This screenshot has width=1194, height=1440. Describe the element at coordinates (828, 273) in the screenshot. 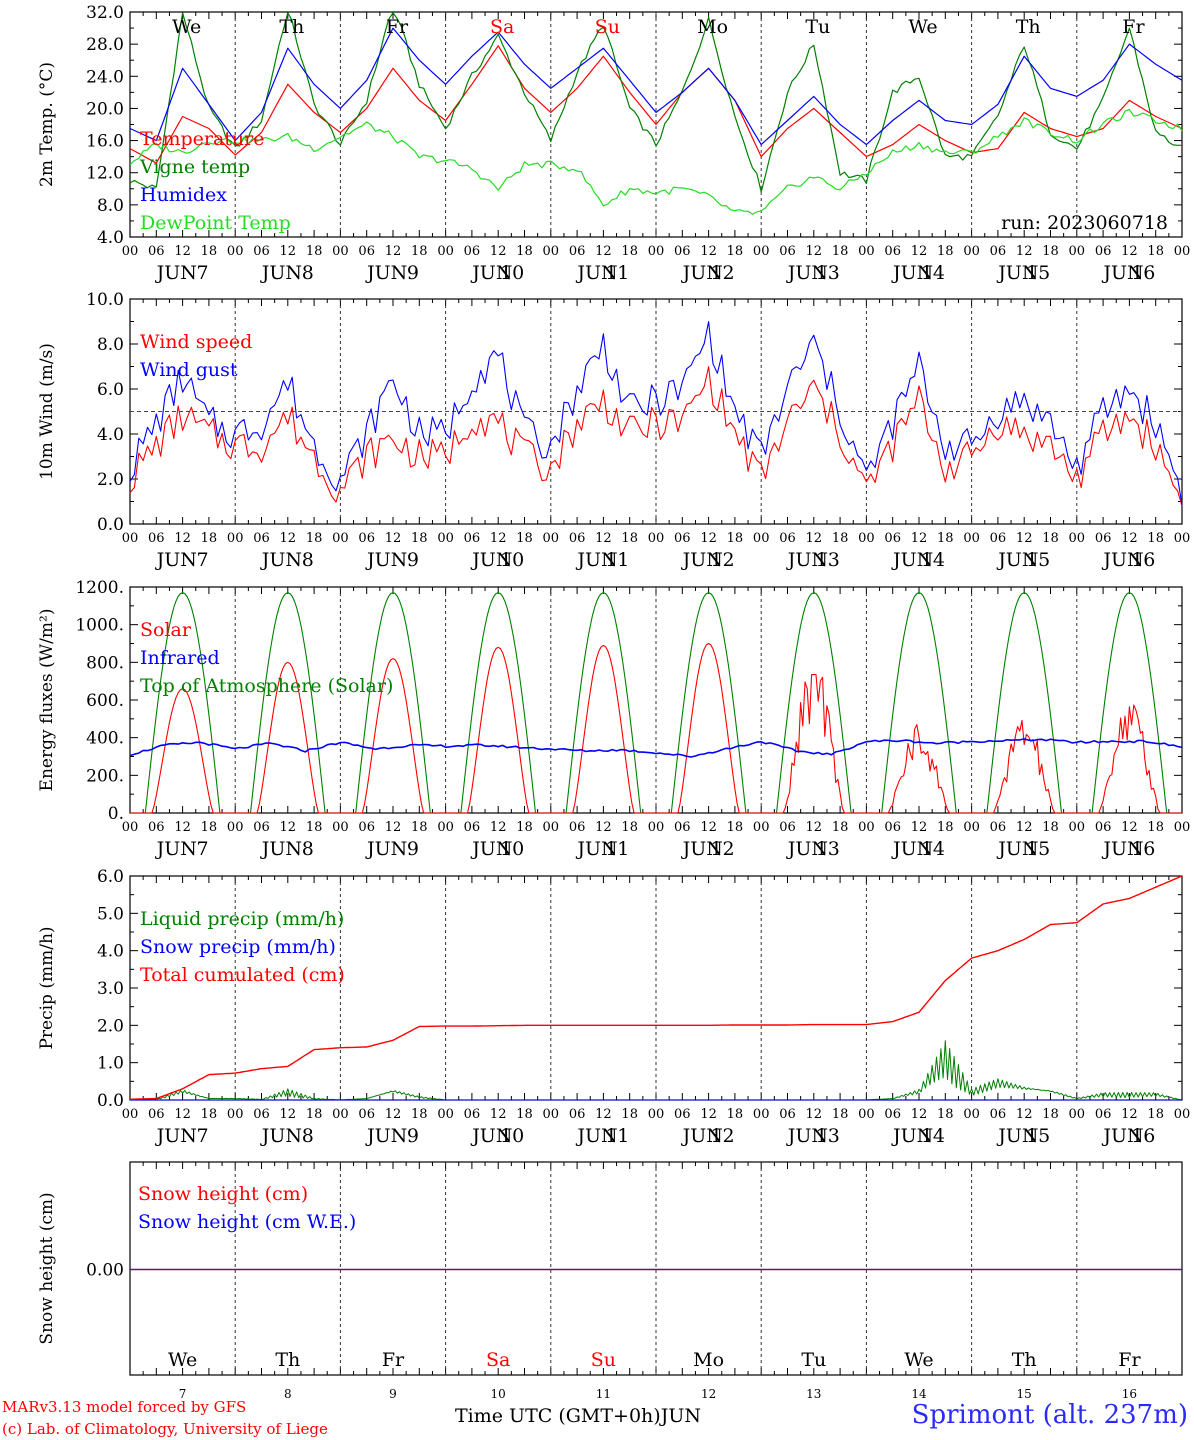

I see `date-tick-label: 13` at that location.